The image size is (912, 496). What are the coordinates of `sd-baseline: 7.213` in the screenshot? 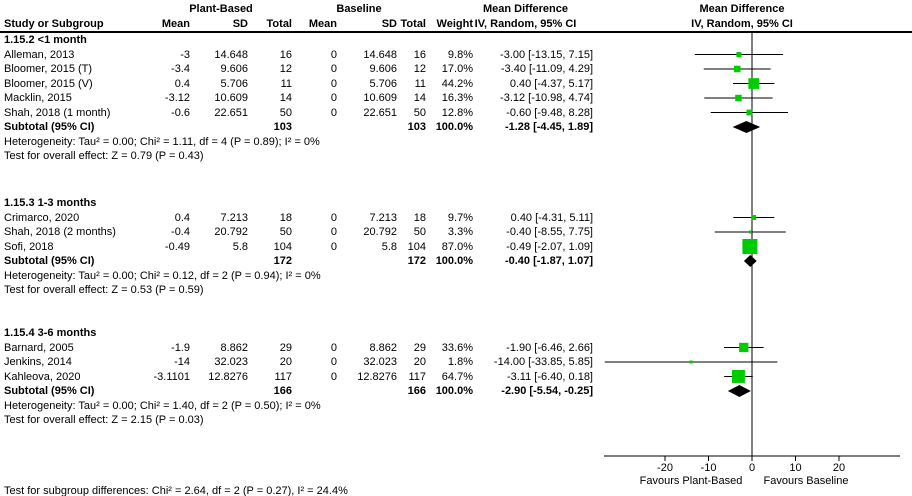 It's located at (383, 217).